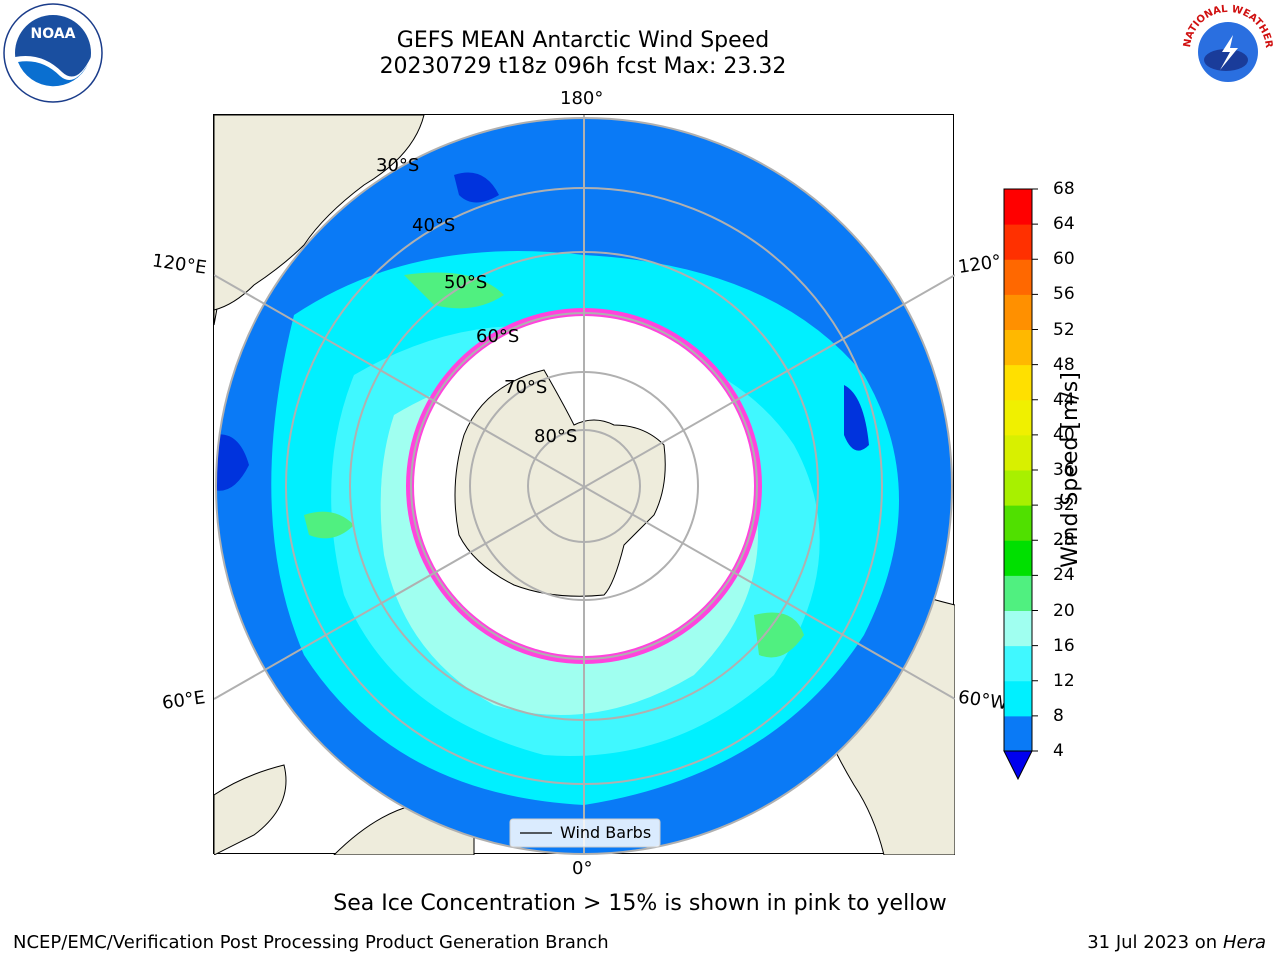 The height and width of the screenshot is (960, 1280). Describe the element at coordinates (1064, 540) in the screenshot. I see `colorbar-tick-label: 28` at that location.